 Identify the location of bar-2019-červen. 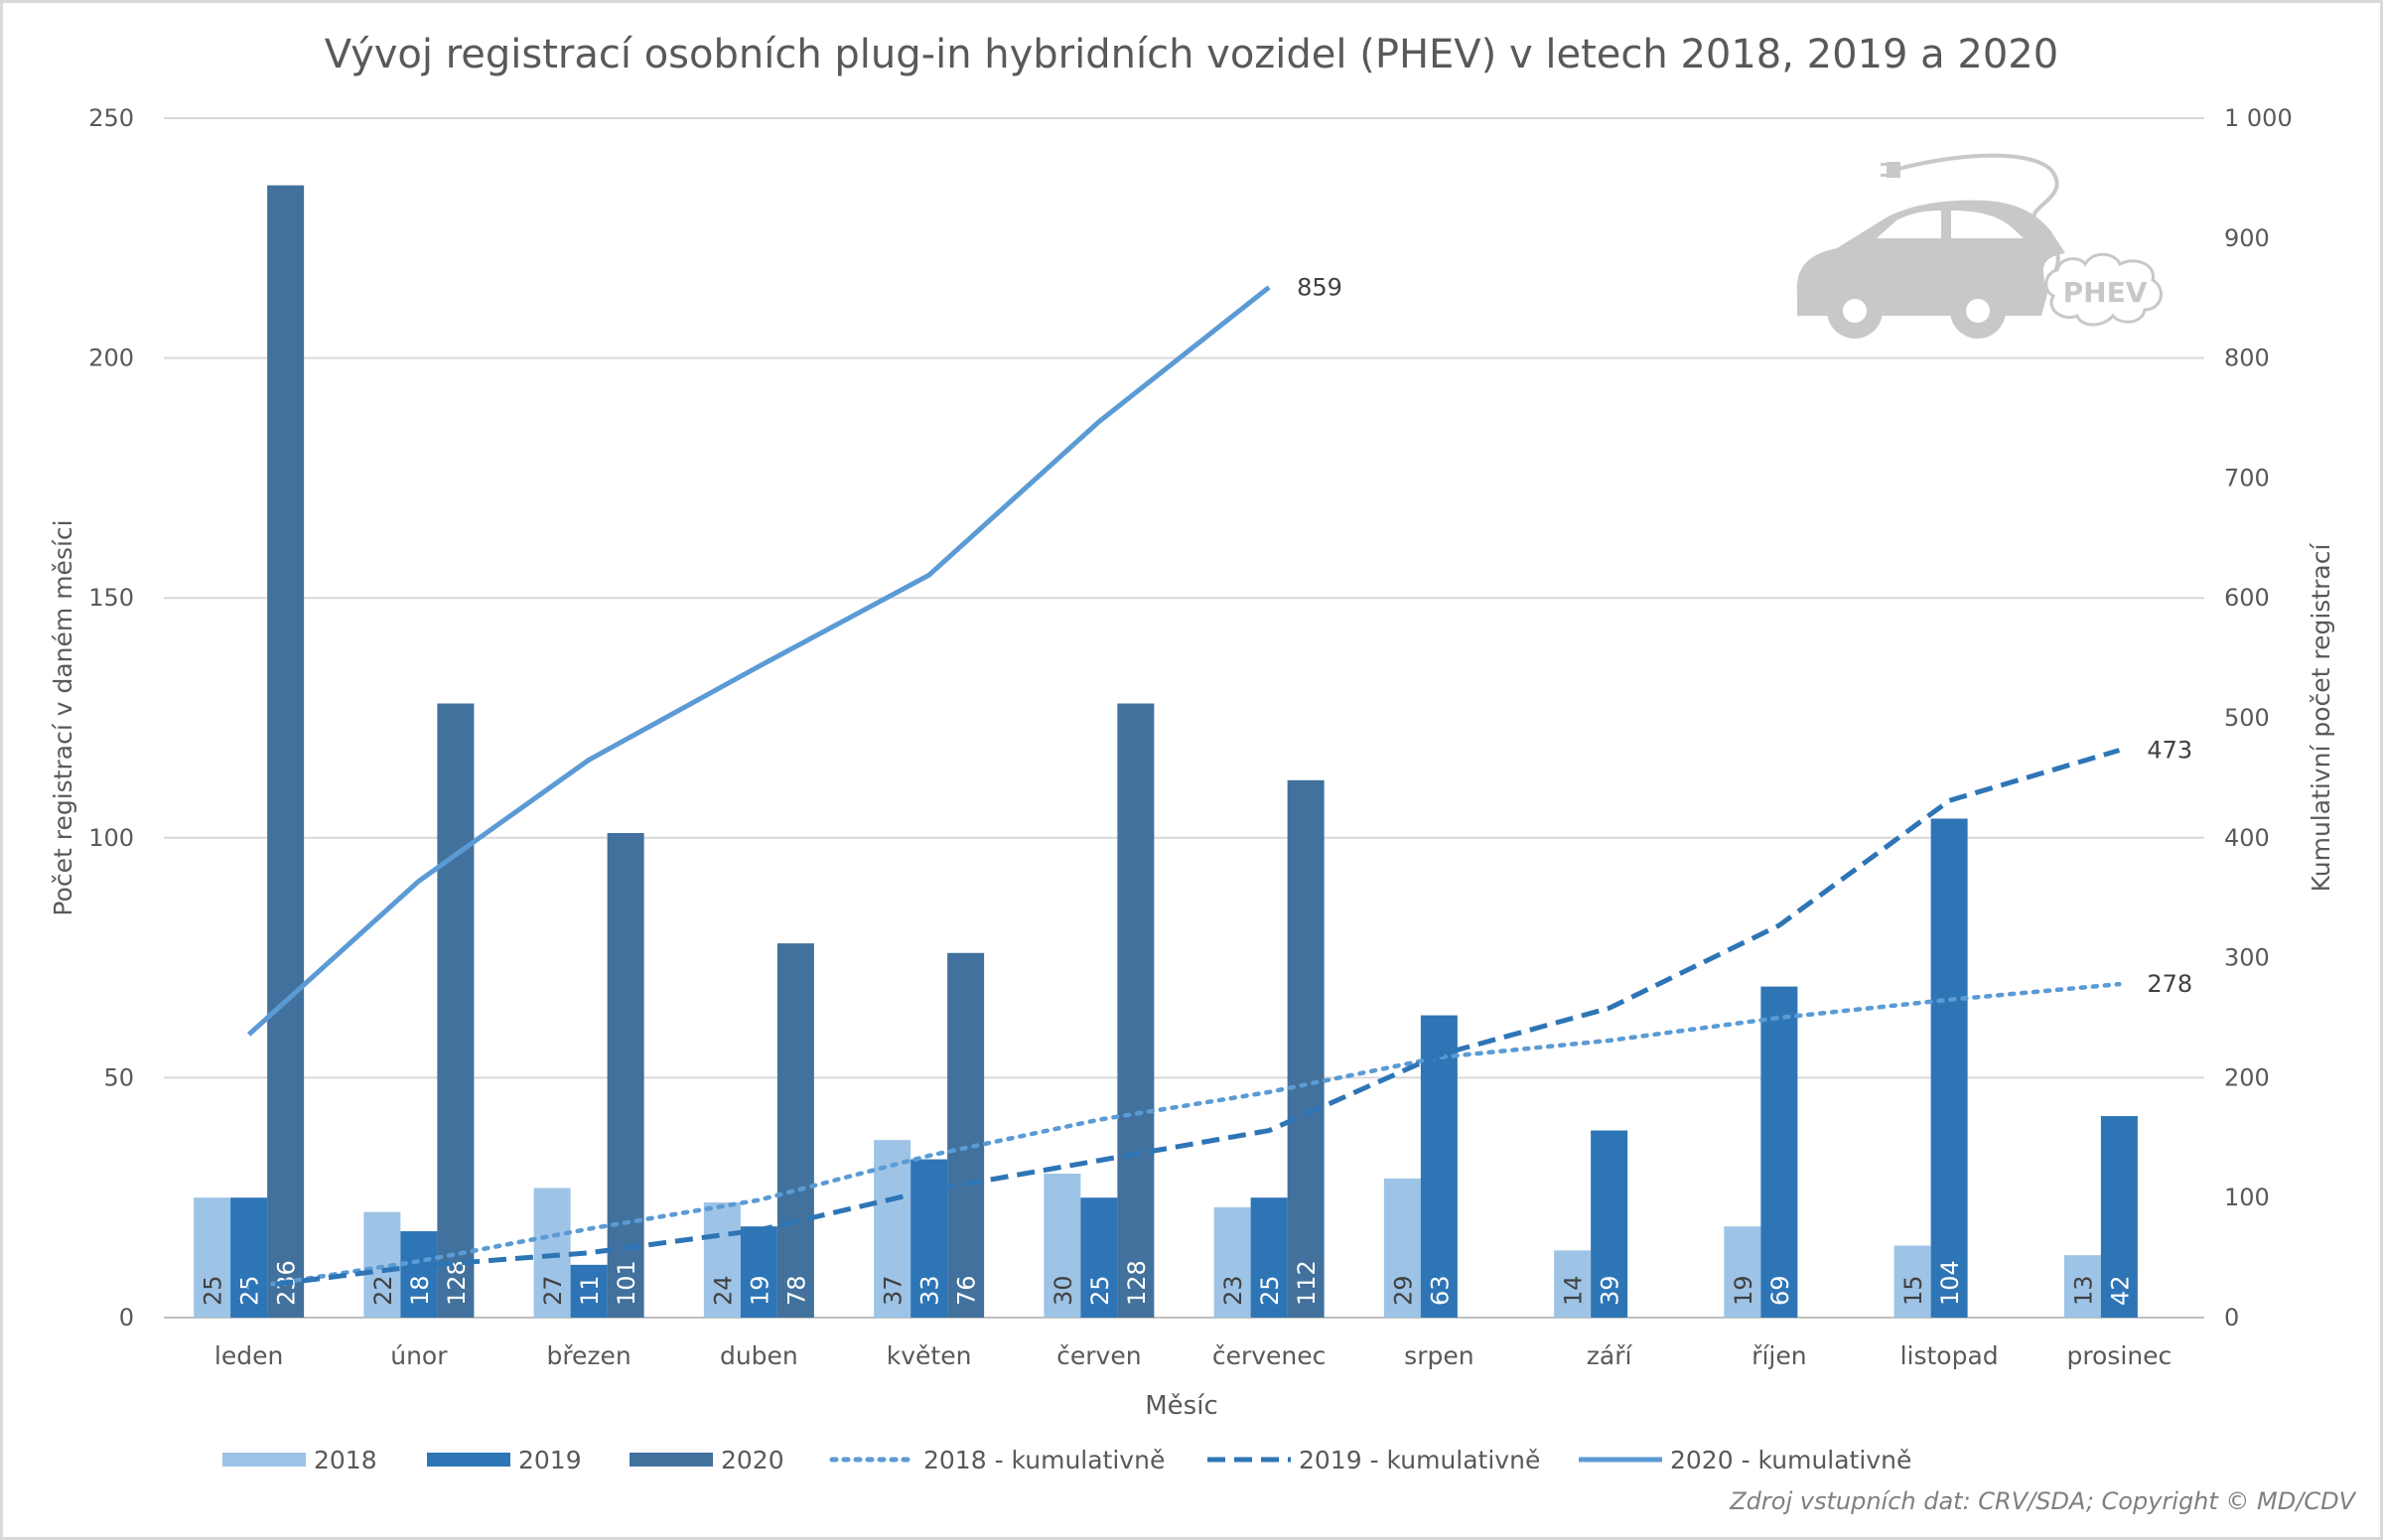
(1099, 1257).